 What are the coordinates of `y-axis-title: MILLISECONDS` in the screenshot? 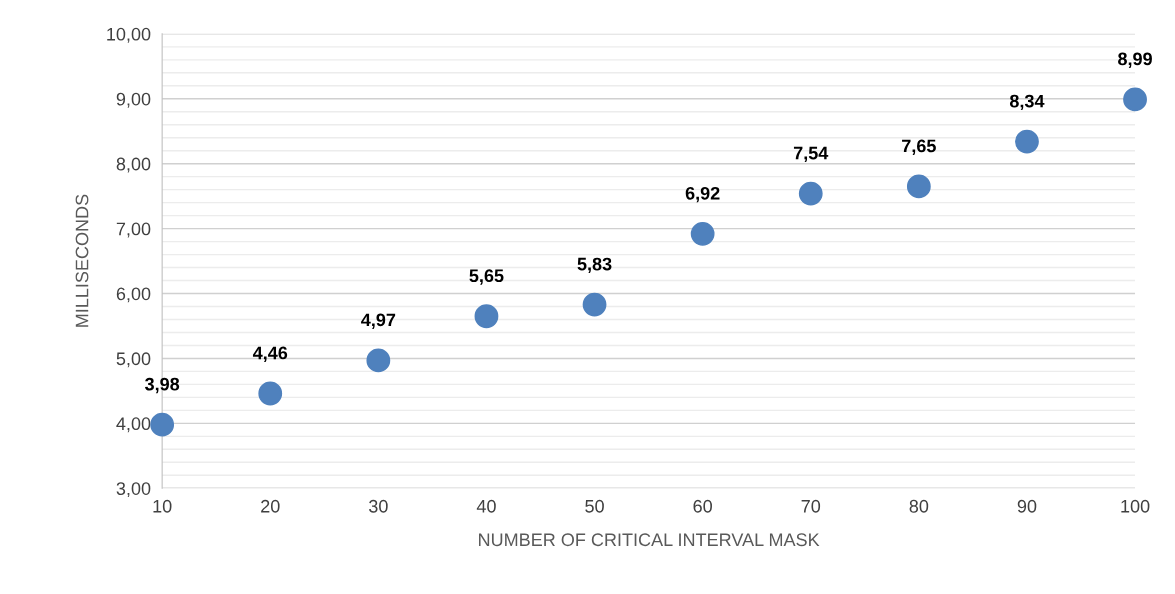 It's located at (82, 260).